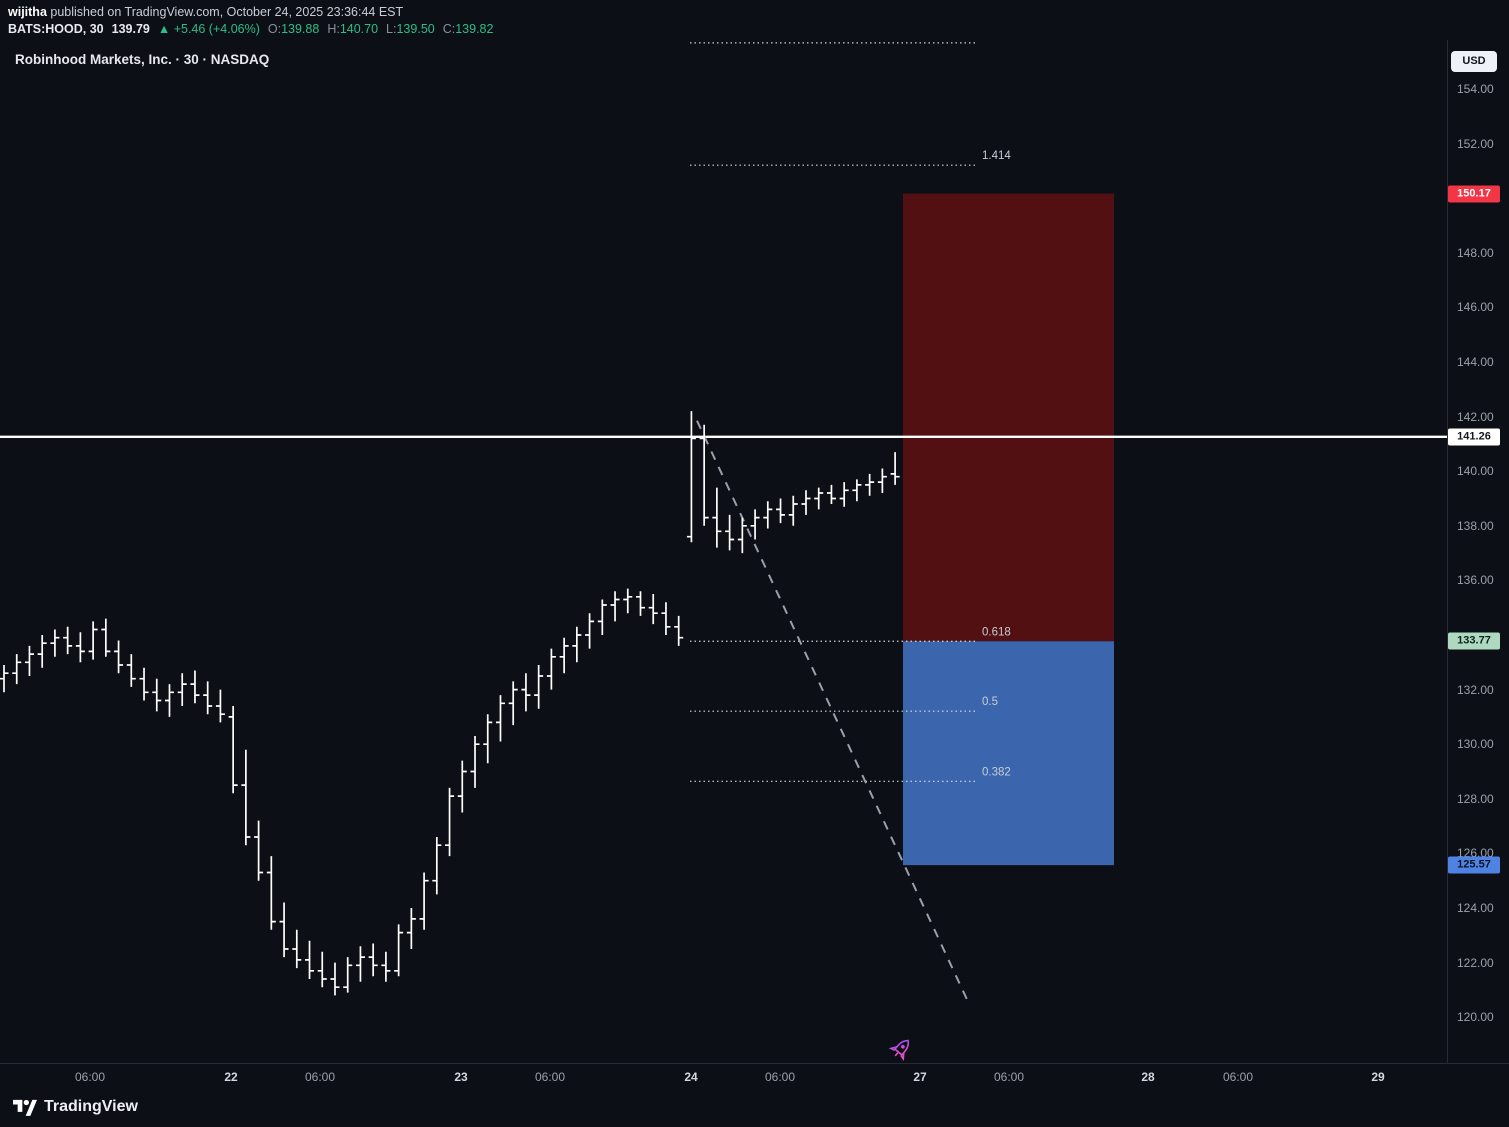 The image size is (1509, 1127). I want to click on price-tick-label: 130.00, so click(1475, 744).